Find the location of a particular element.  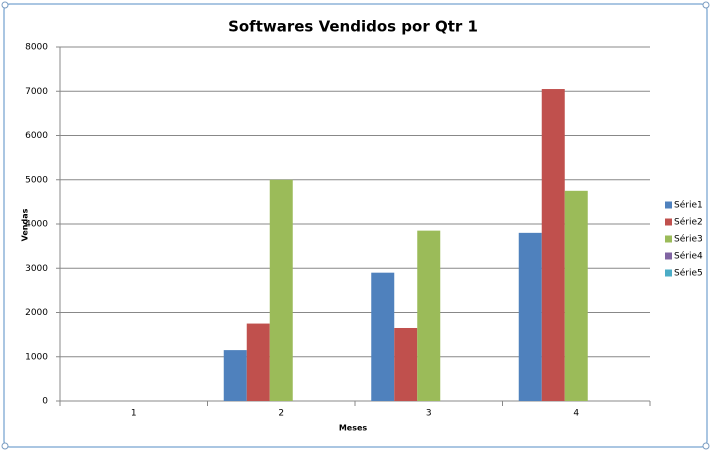

y-tick-label: 5000 is located at coordinates (36, 180).